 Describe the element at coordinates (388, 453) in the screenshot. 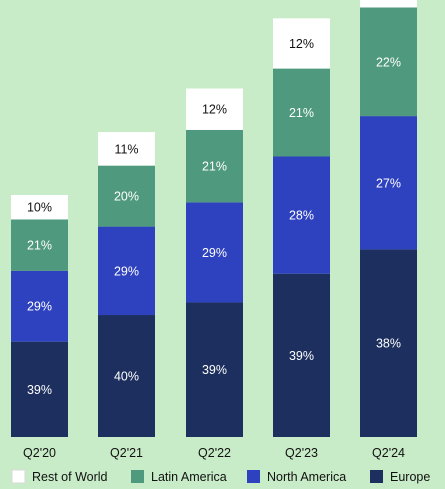

I see `x-tick-label-q2-24: Q2'24` at that location.